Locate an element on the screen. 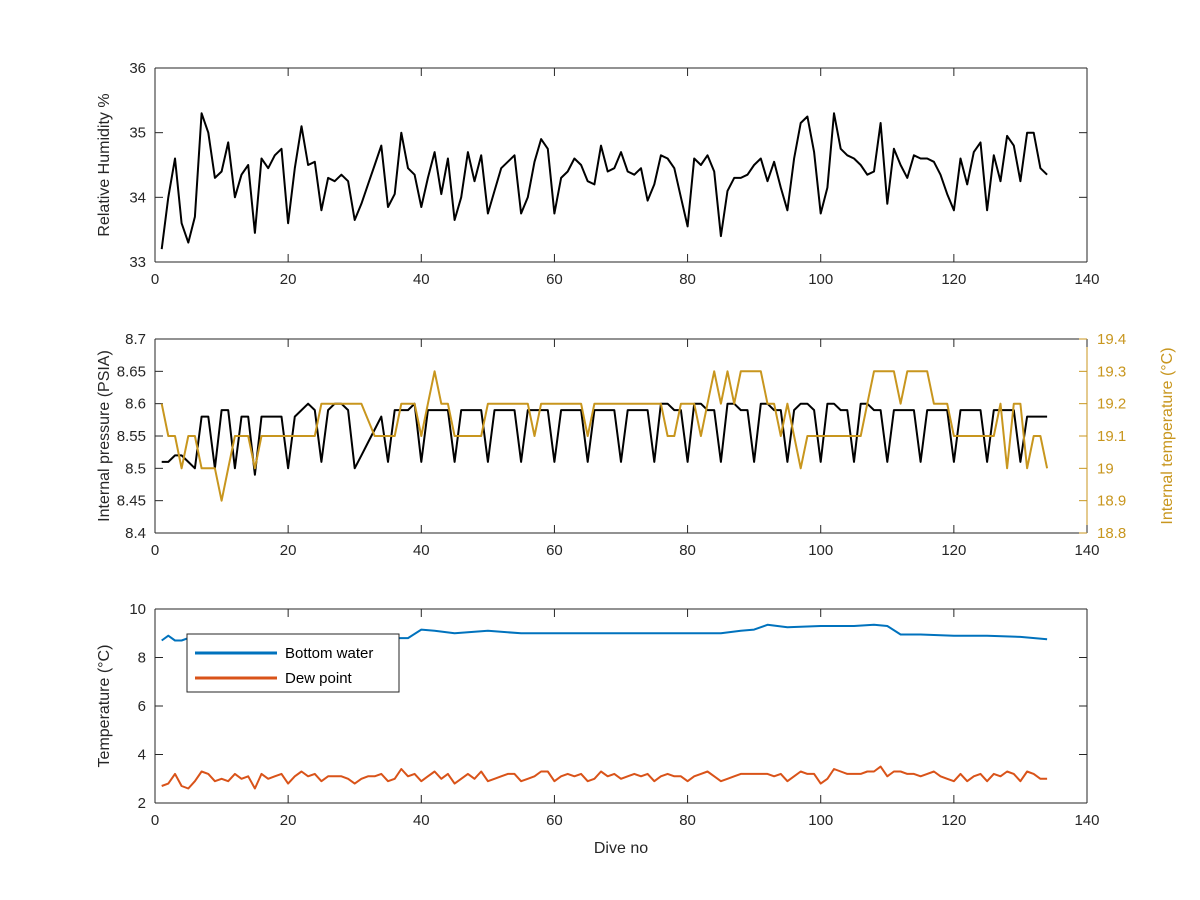 The width and height of the screenshot is (1200, 900). y-tick-label: 6 is located at coordinates (142, 706).